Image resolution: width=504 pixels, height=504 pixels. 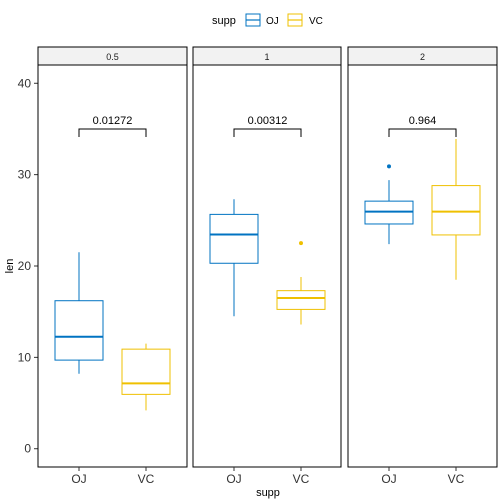 I want to click on legend-key-vc, so click(x=295, y=20).